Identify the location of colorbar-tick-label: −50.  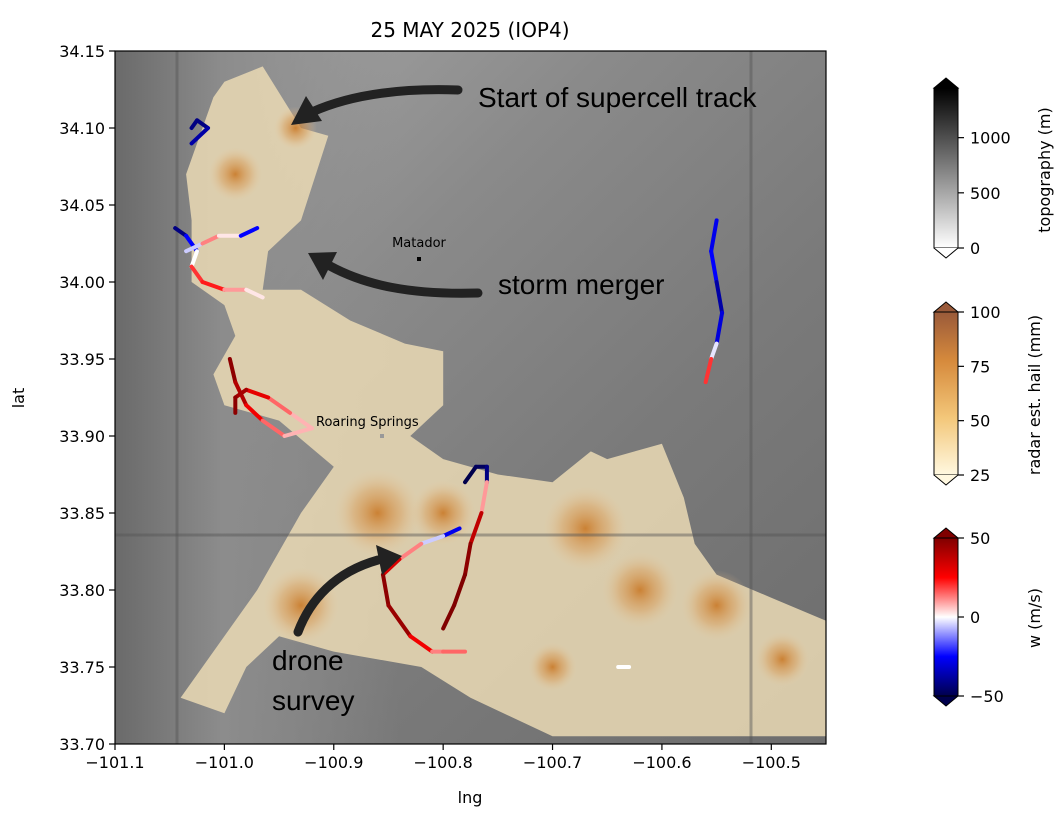
(987, 696).